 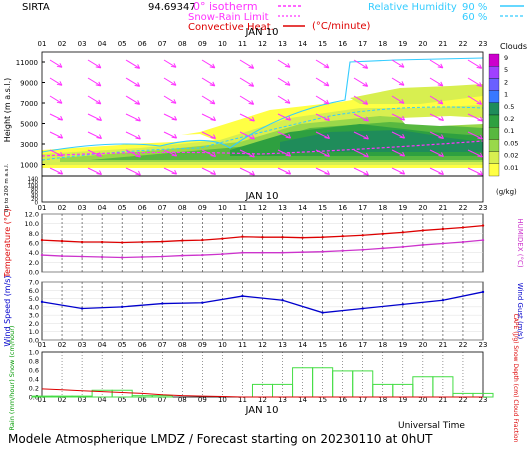 What do you see at coordinates (412, 7) in the screenshot?
I see `legend-rh: Relative Humidity` at bounding box center [412, 7].